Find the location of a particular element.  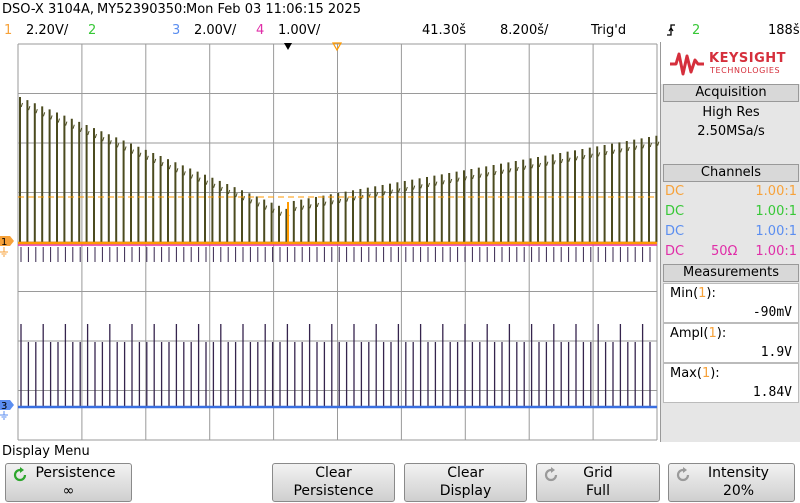

acquisition-header: Acquisition is located at coordinates (731, 93).